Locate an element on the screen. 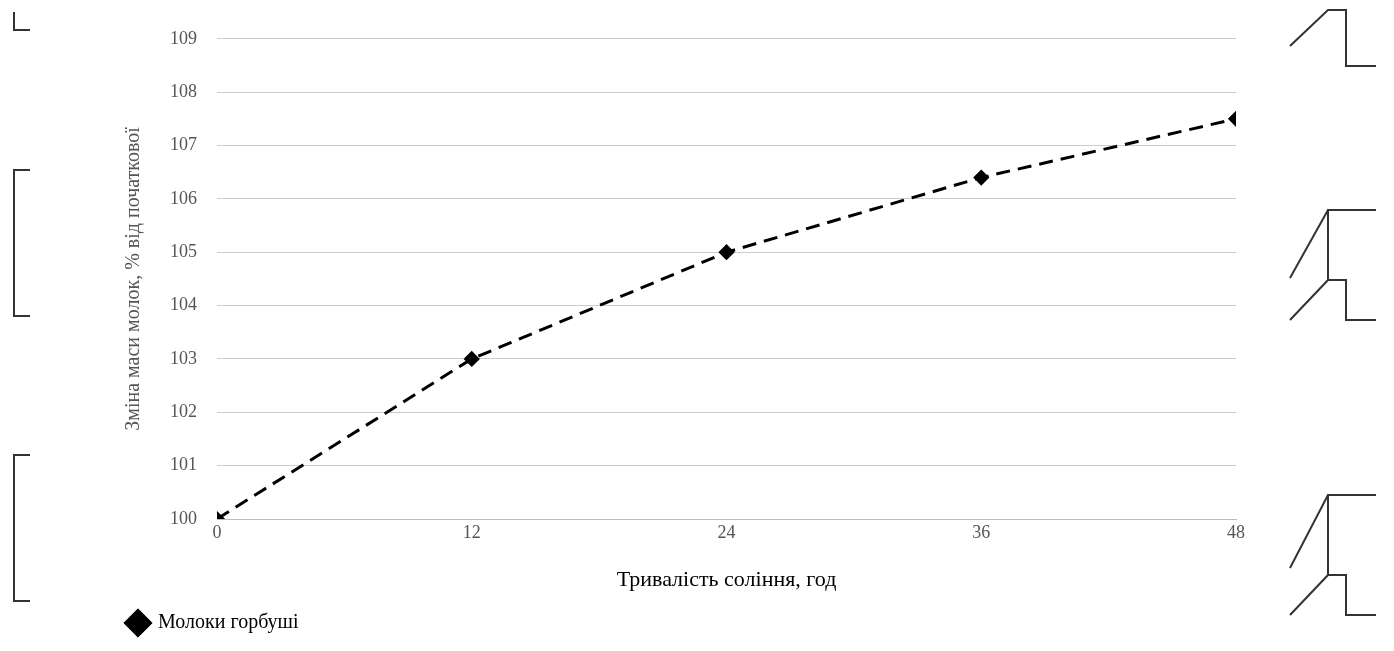 This screenshot has width=1394, height=651. y-tick-label: 103 is located at coordinates (183, 357).